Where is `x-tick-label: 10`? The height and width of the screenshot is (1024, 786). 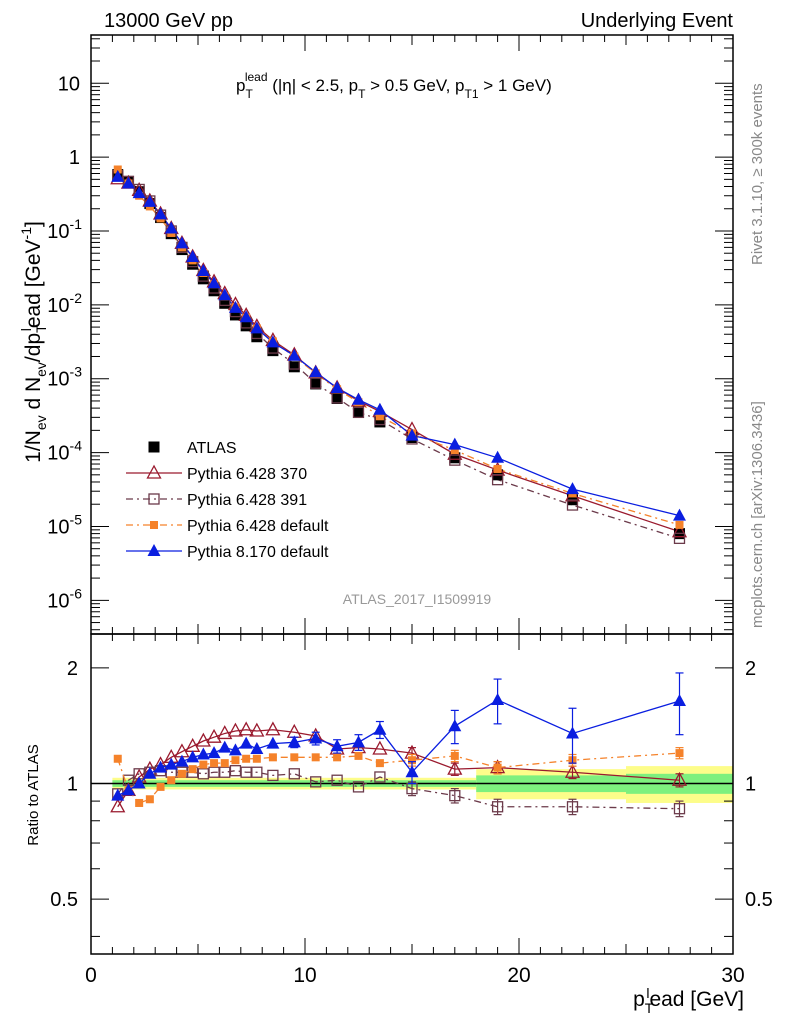 x-tick-label: 10 is located at coordinates (304, 975).